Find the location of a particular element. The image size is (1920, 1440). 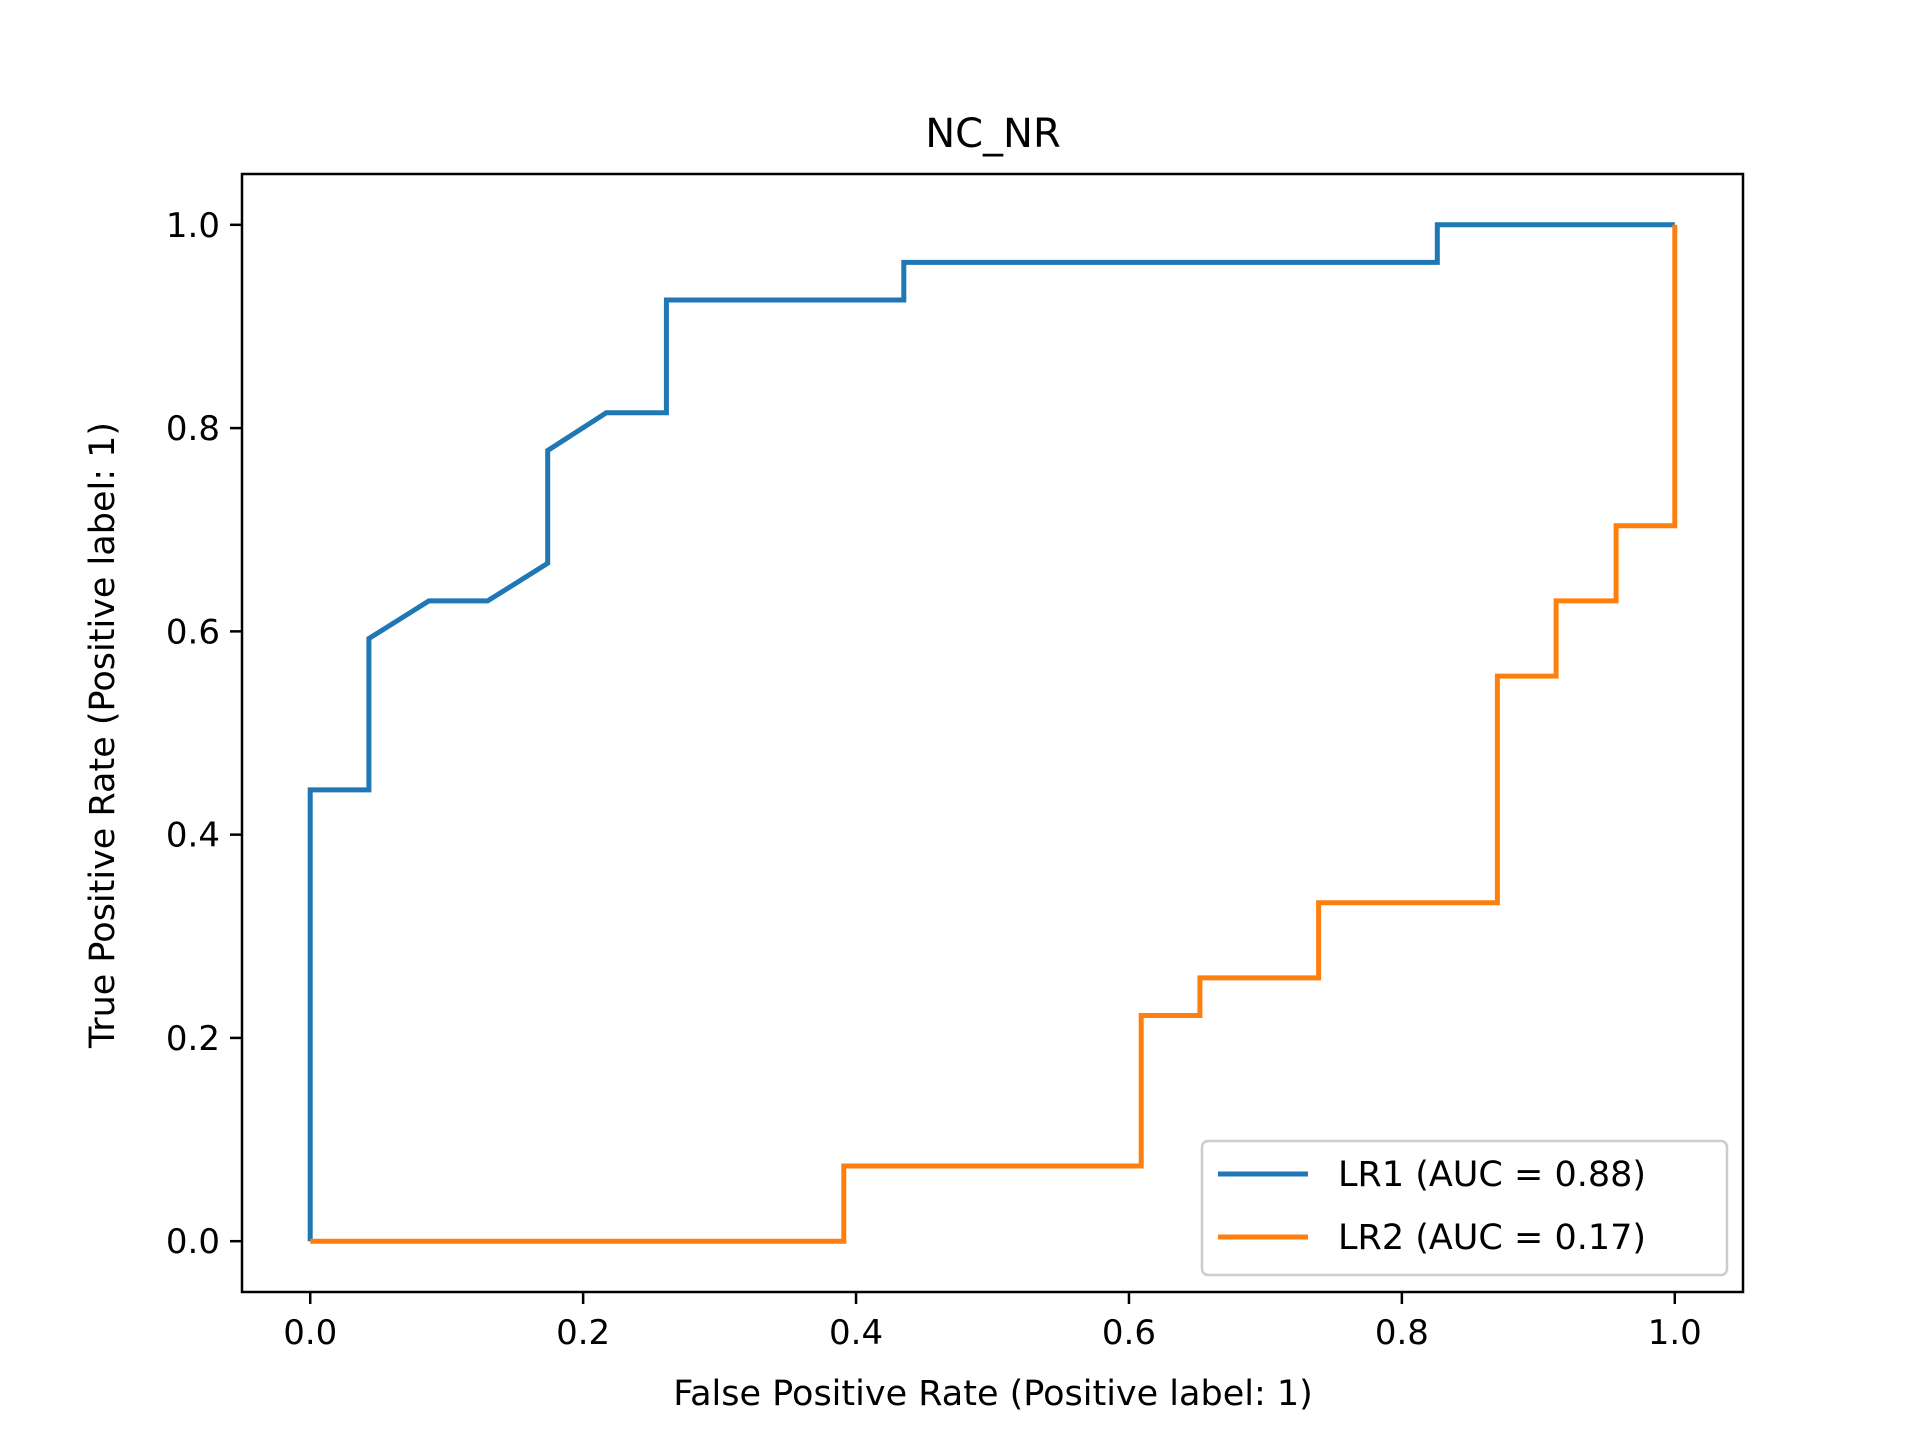

legend: LR1 (AUC = 0.88) LR2 (AUC = 0.17) is located at coordinates (1464, 1208).